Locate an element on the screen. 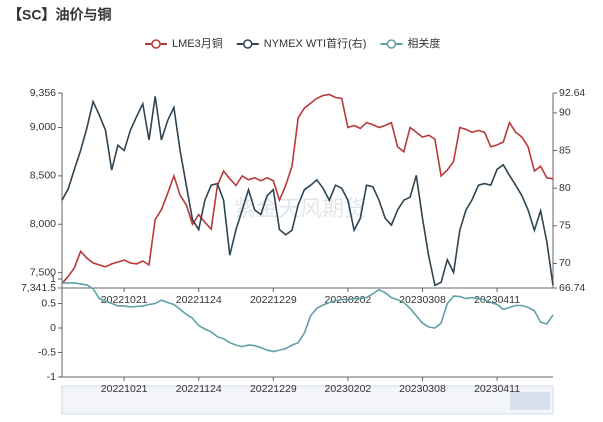 This screenshot has width=603, height=422. y2-tick-label: 66.74 is located at coordinates (572, 288).